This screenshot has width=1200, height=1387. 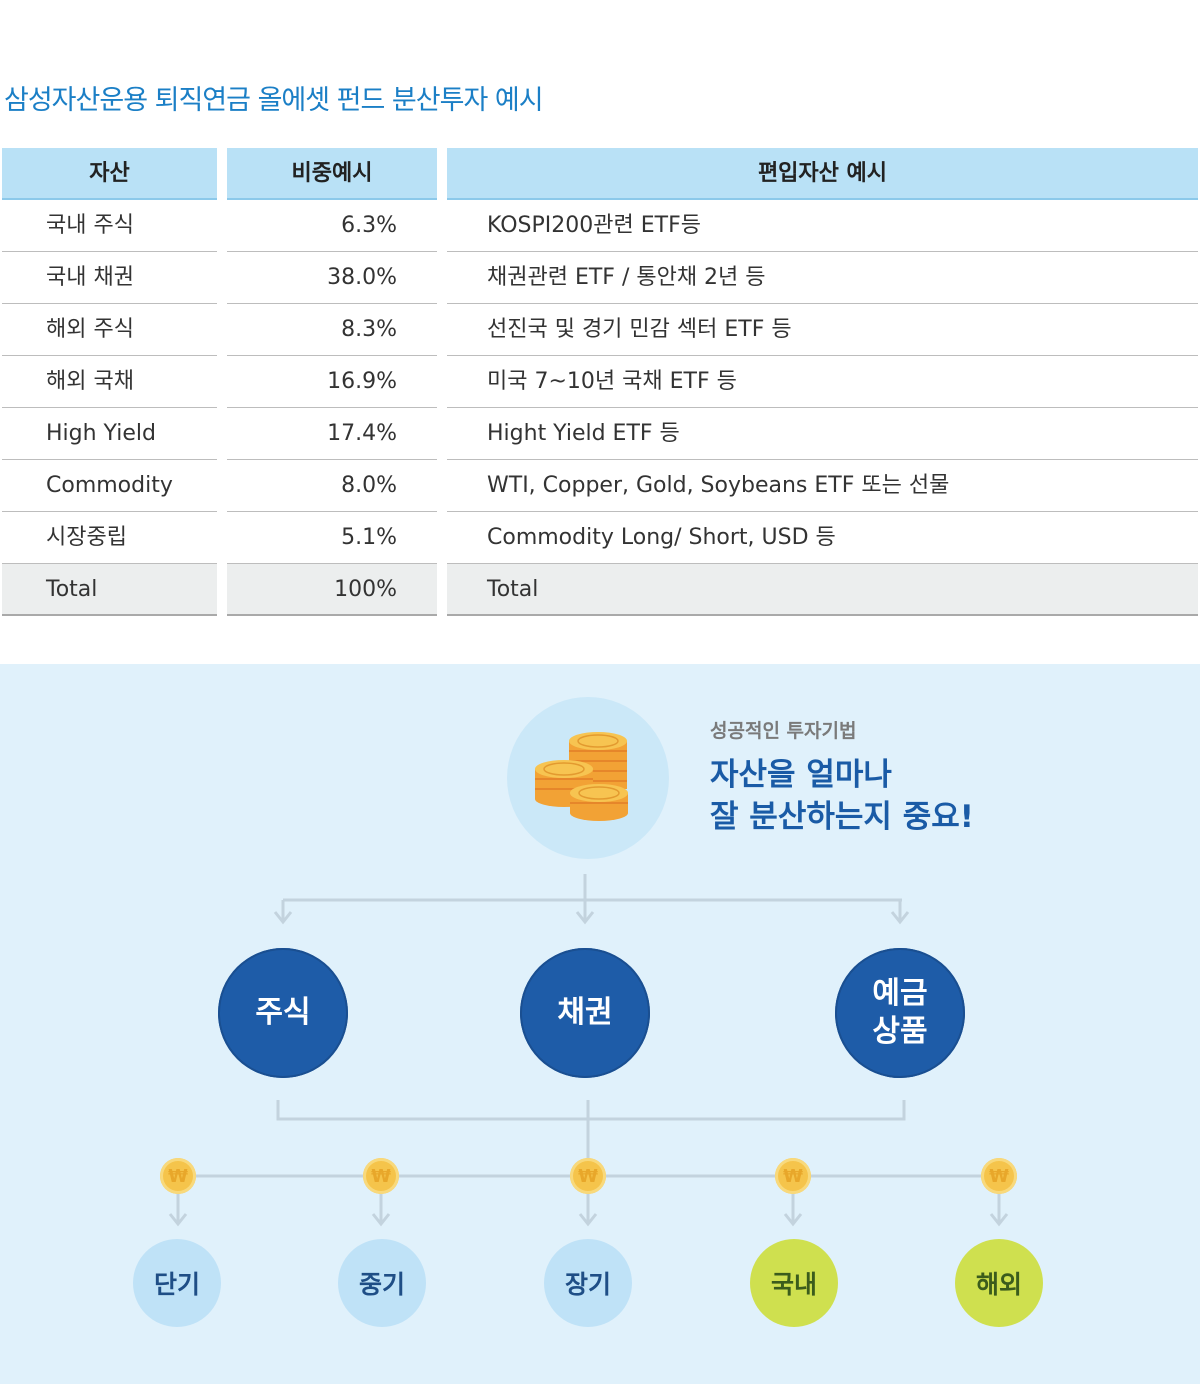 I want to click on weight-cell: 17.4%, so click(x=332, y=434).